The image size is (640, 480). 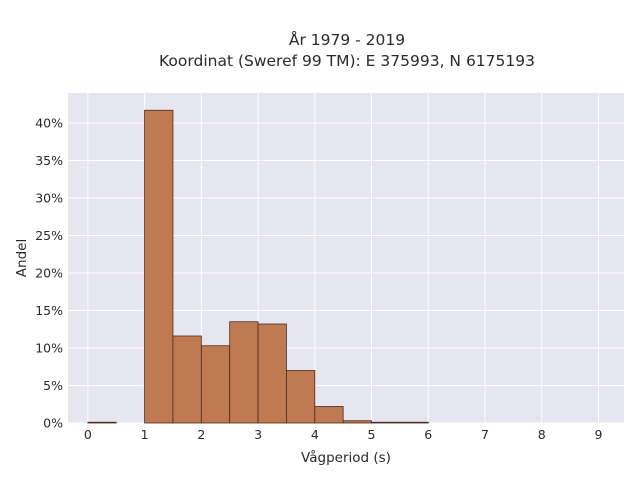 What do you see at coordinates (145, 434) in the screenshot?
I see `x-tick-label: 1` at bounding box center [145, 434].